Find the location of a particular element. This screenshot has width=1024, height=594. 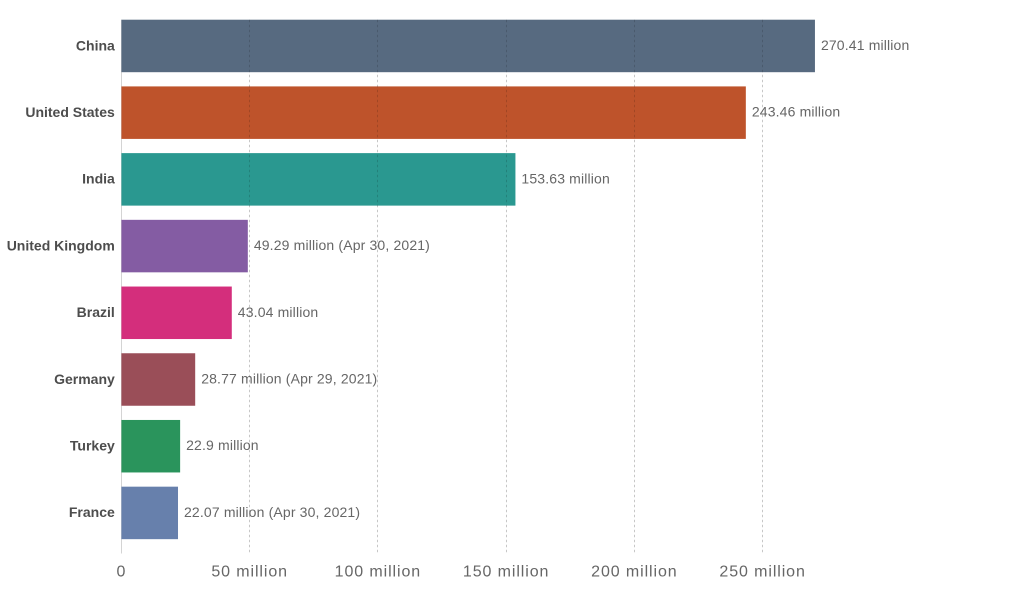

svg-text: United States is located at coordinates (70, 112).